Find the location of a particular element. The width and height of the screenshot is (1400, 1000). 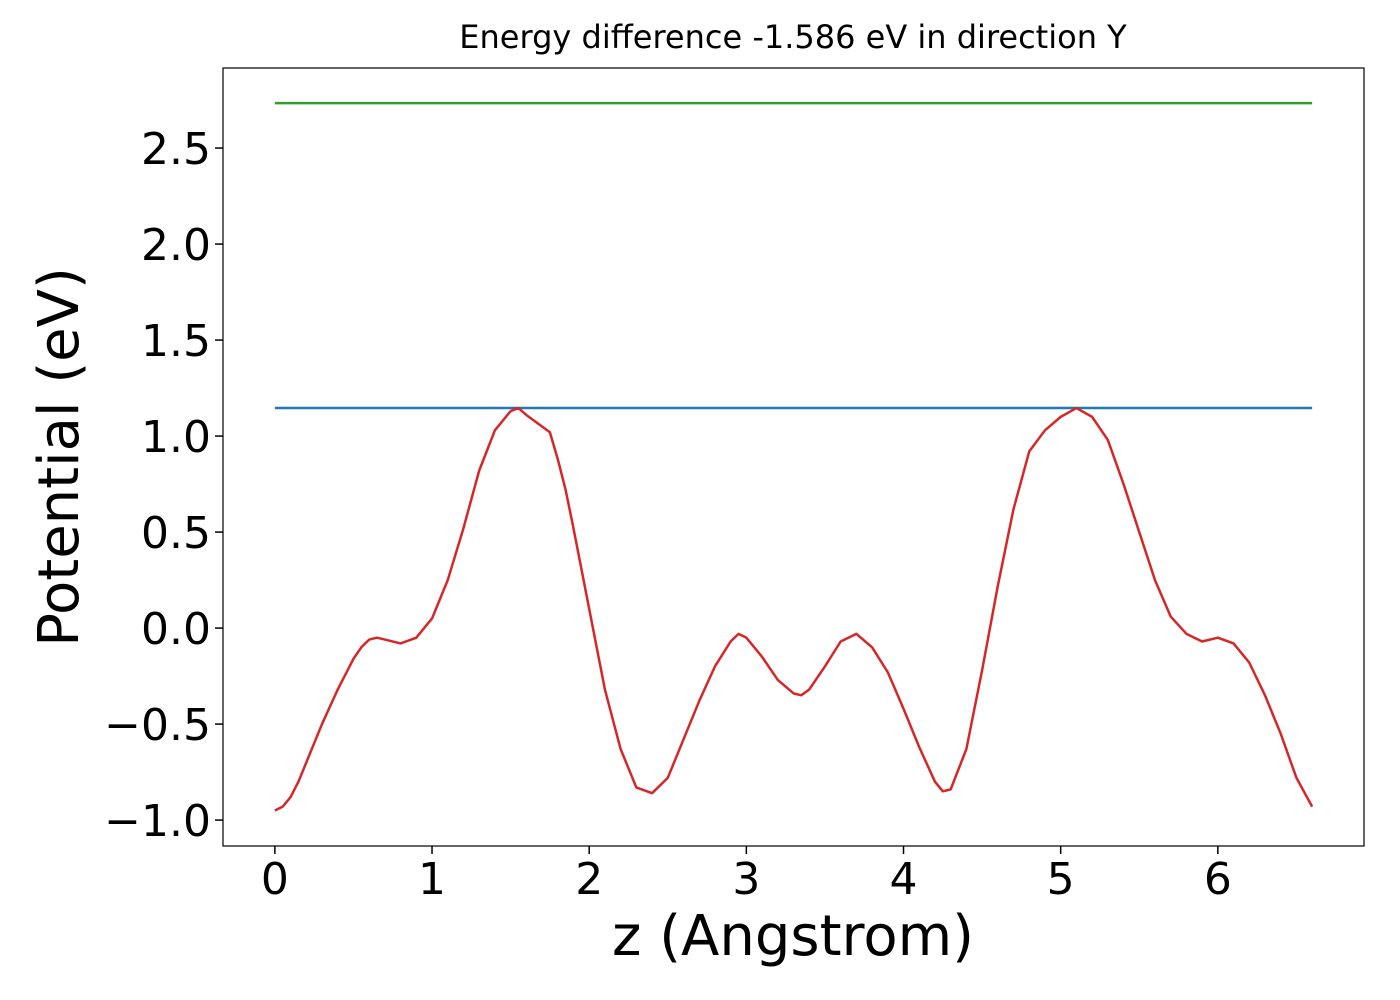

x-axis-label: z (Angstrom) is located at coordinates (793, 936).